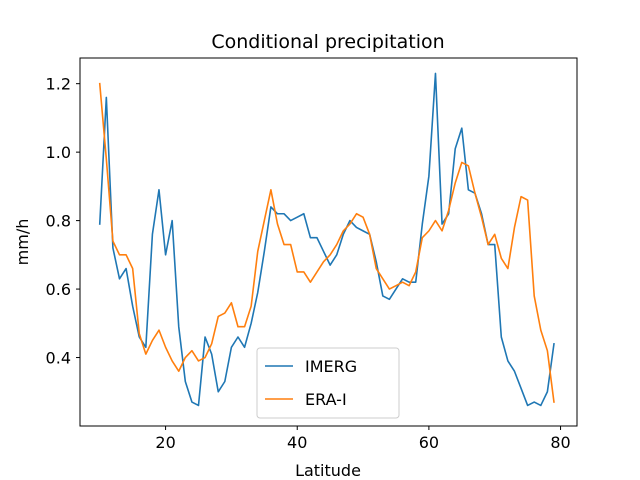 Image resolution: width=640 pixels, height=480 pixels. What do you see at coordinates (327, 42) in the screenshot?
I see `chart-title: Conditional precipitation` at bounding box center [327, 42].